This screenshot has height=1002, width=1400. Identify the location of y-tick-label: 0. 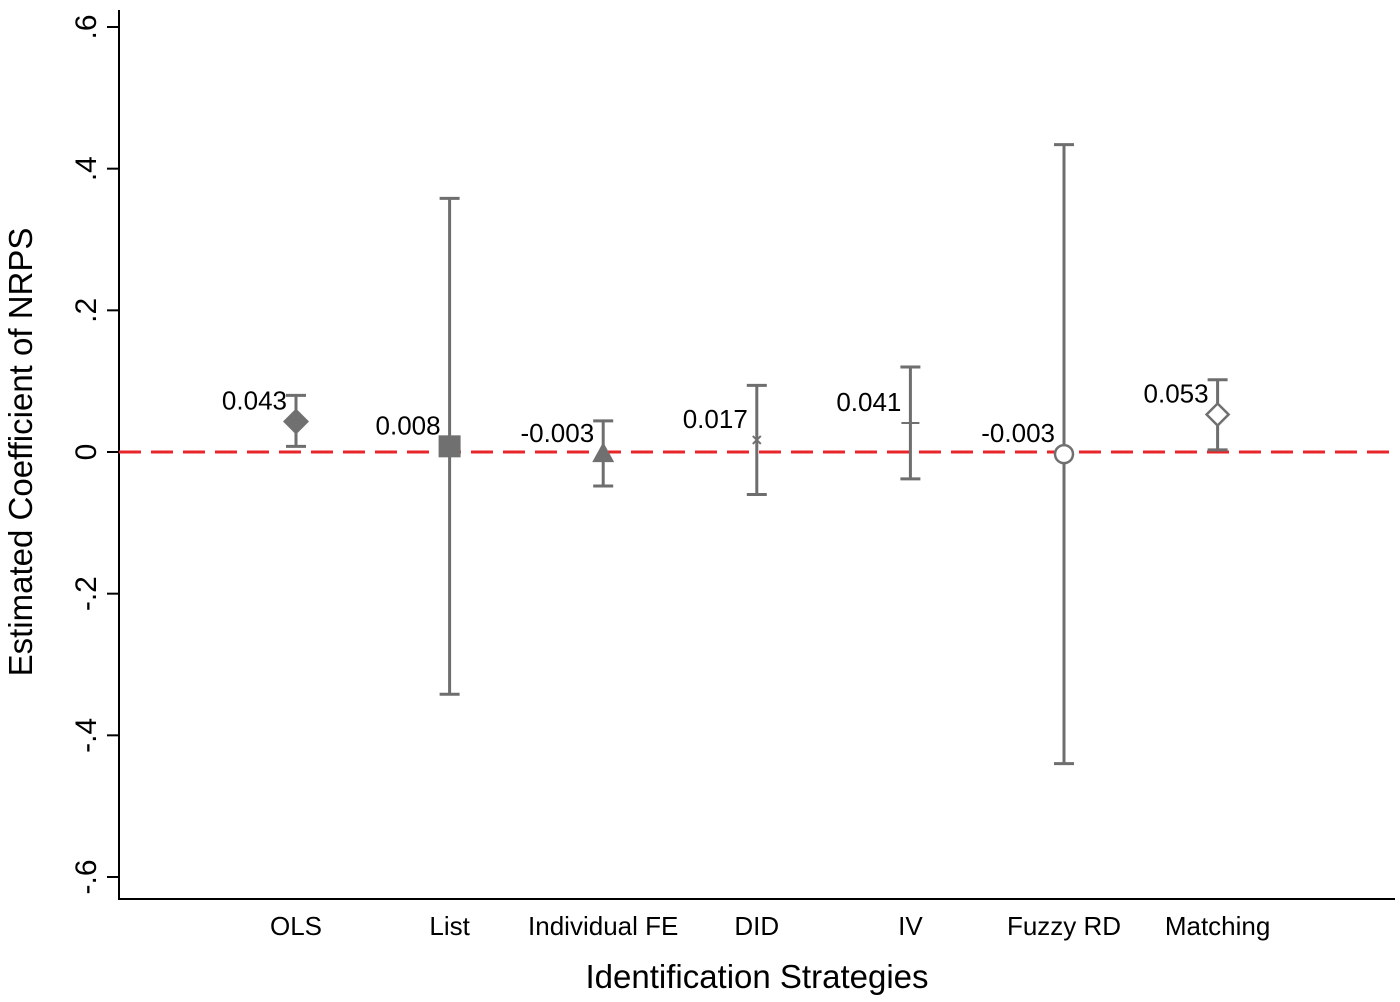
(86, 452).